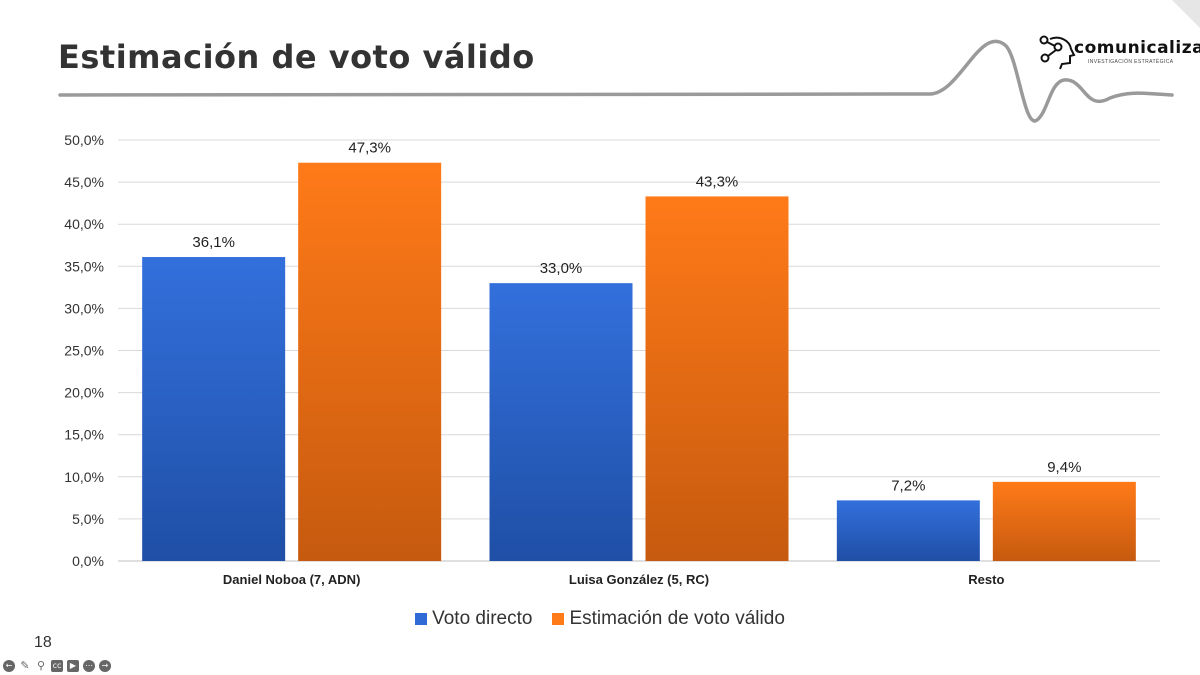 This screenshot has height=675, width=1200. I want to click on y-tick-label: 20,0%, so click(84, 393).